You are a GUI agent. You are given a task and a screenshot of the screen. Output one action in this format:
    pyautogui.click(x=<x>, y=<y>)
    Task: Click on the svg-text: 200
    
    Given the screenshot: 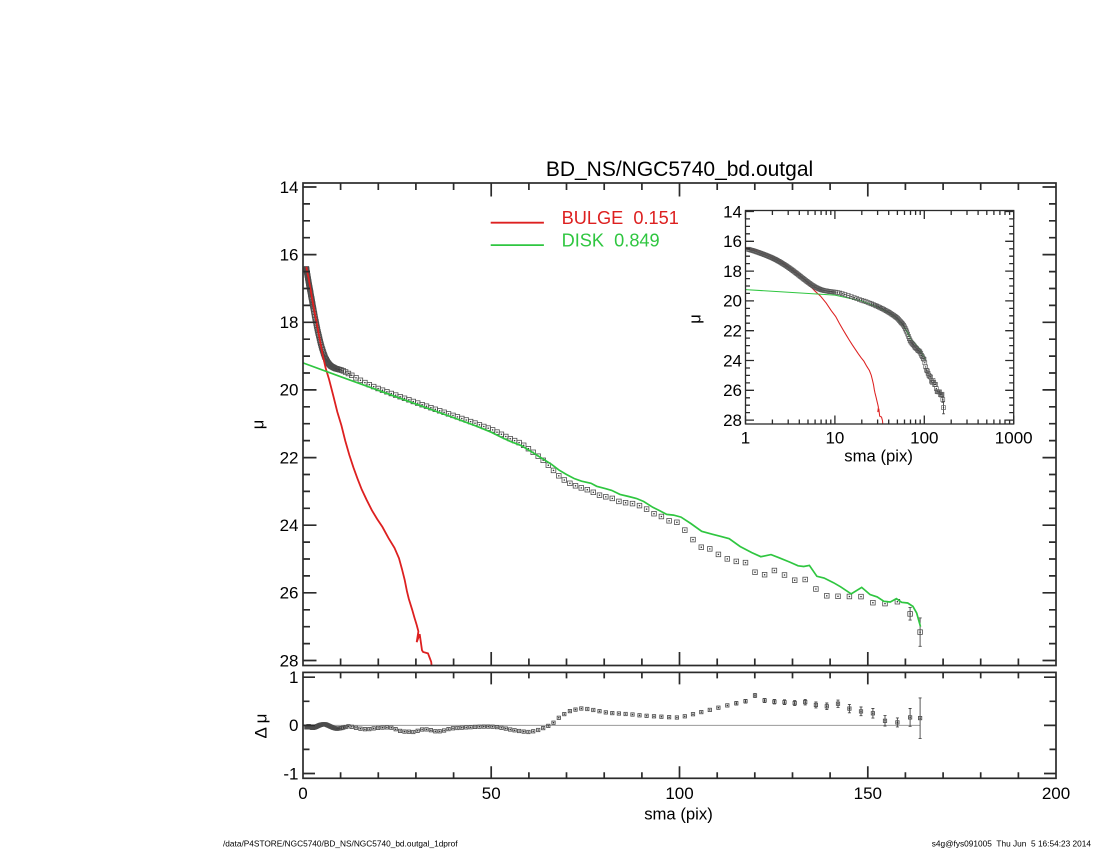 What is the action you would take?
    pyautogui.click(x=1056, y=793)
    